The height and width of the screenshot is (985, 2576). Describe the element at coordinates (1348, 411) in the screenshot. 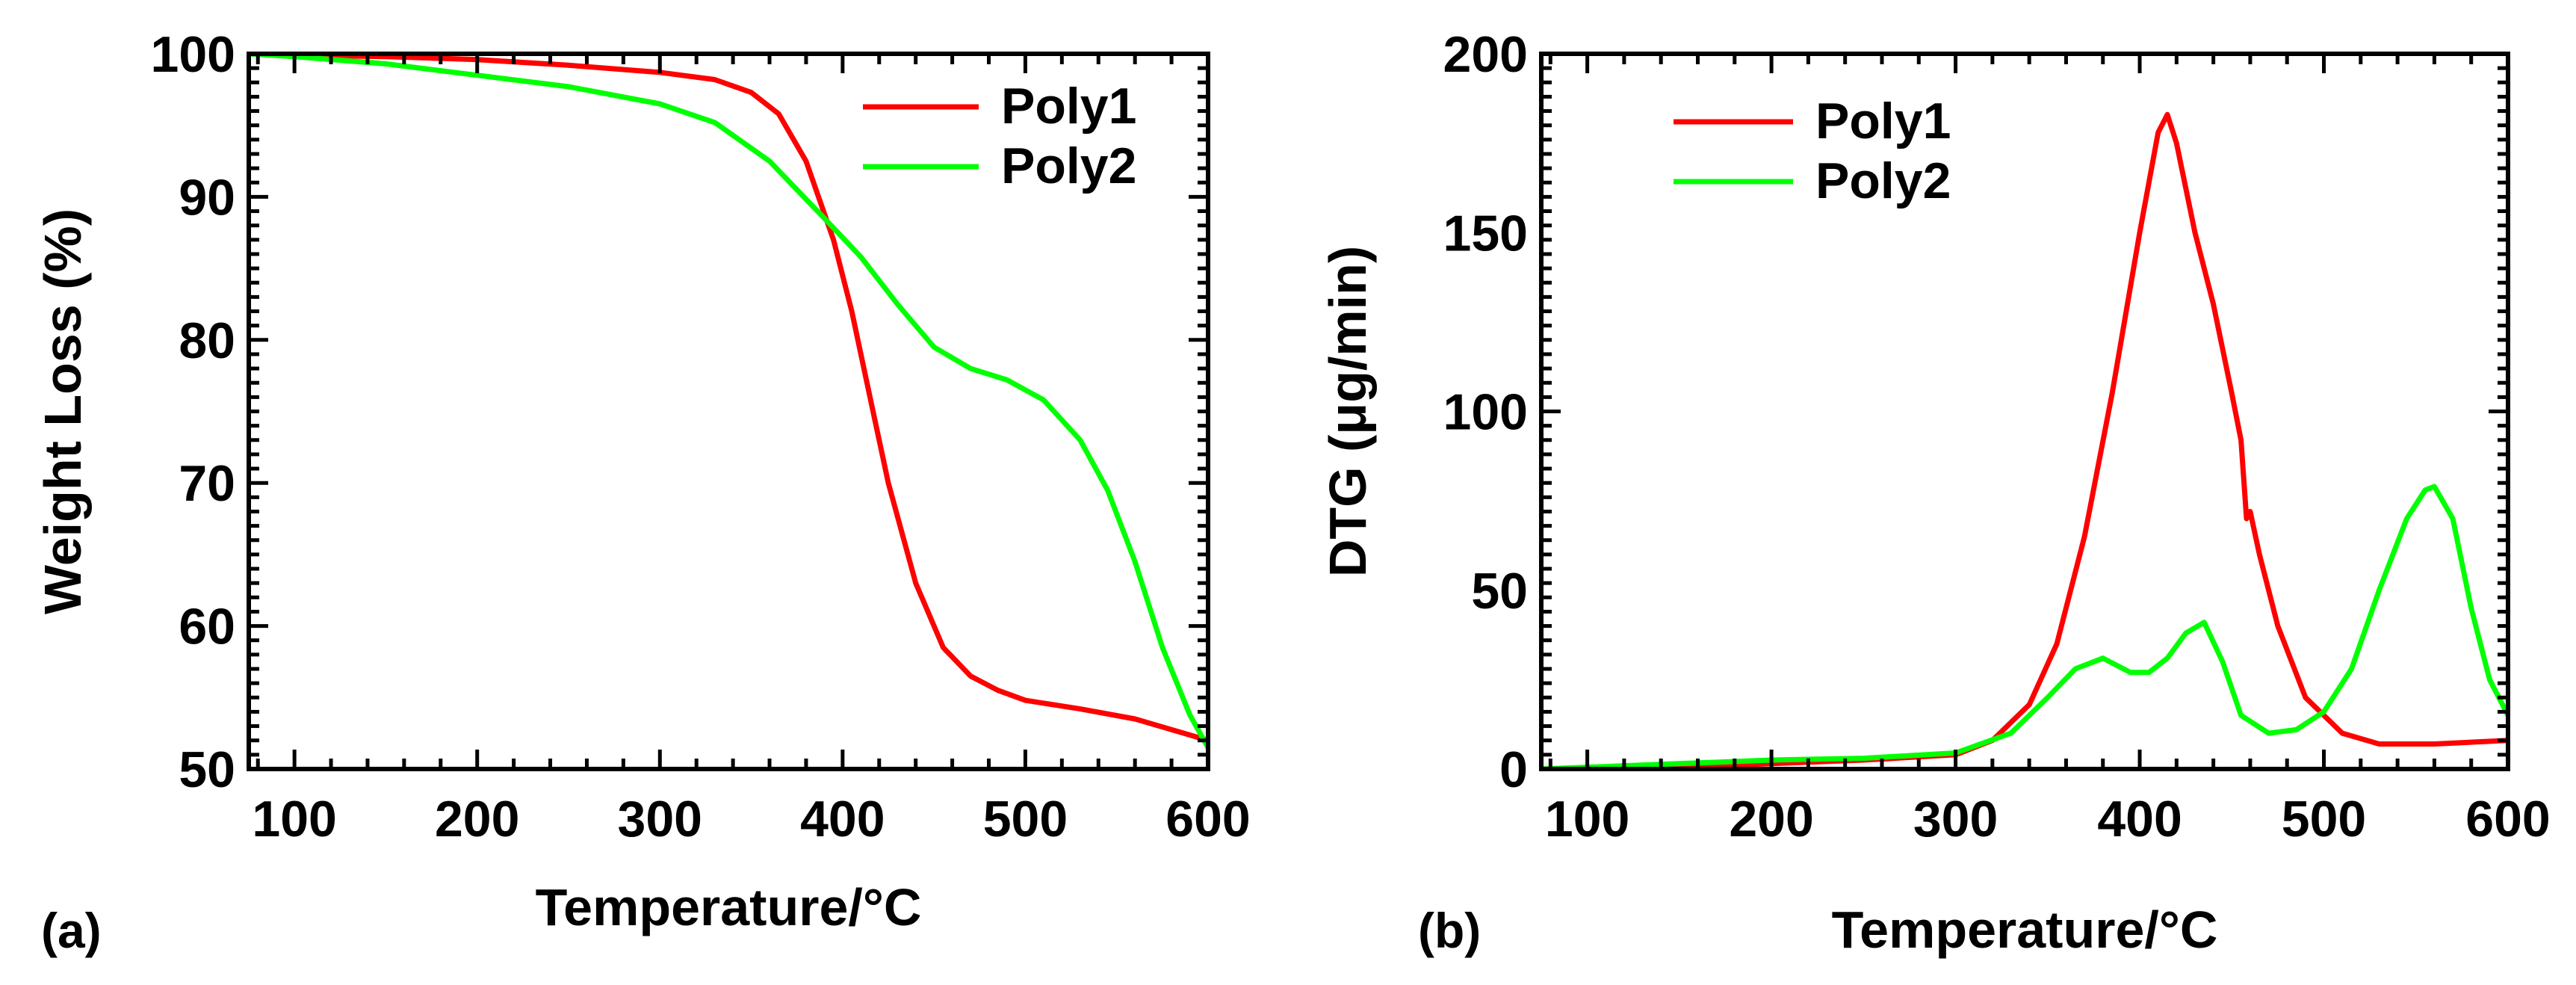

I see `y-axis-title: DTG (μg/min)` at that location.